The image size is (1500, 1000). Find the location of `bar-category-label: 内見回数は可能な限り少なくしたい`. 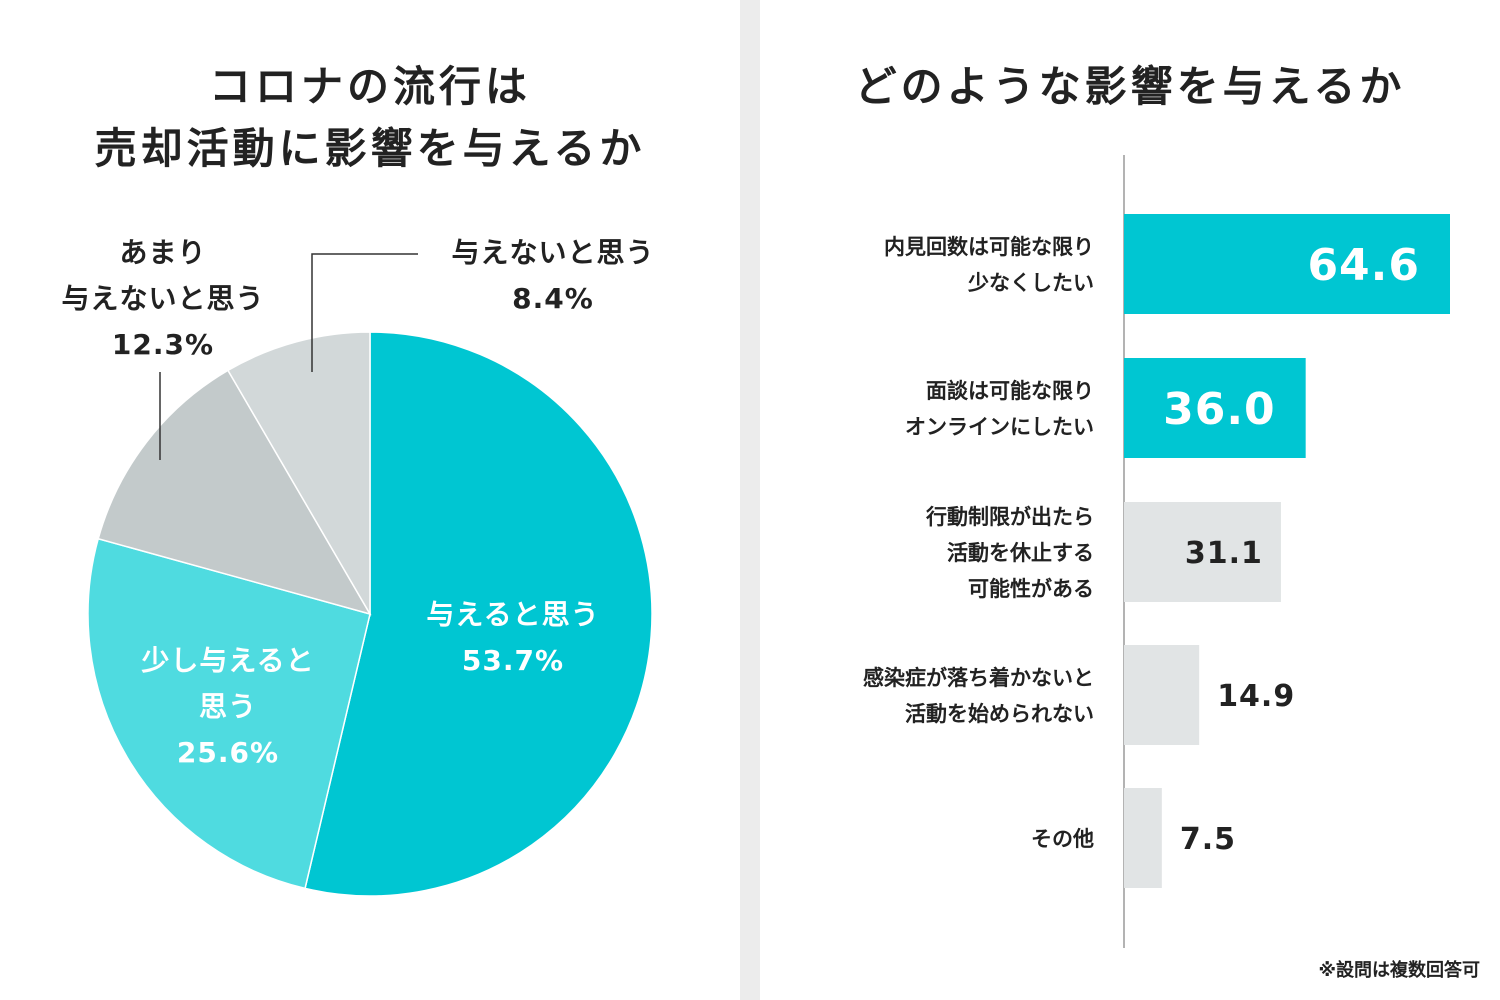

bar-category-label: 内見回数は可能な限り少なくしたい is located at coordinates (989, 265).